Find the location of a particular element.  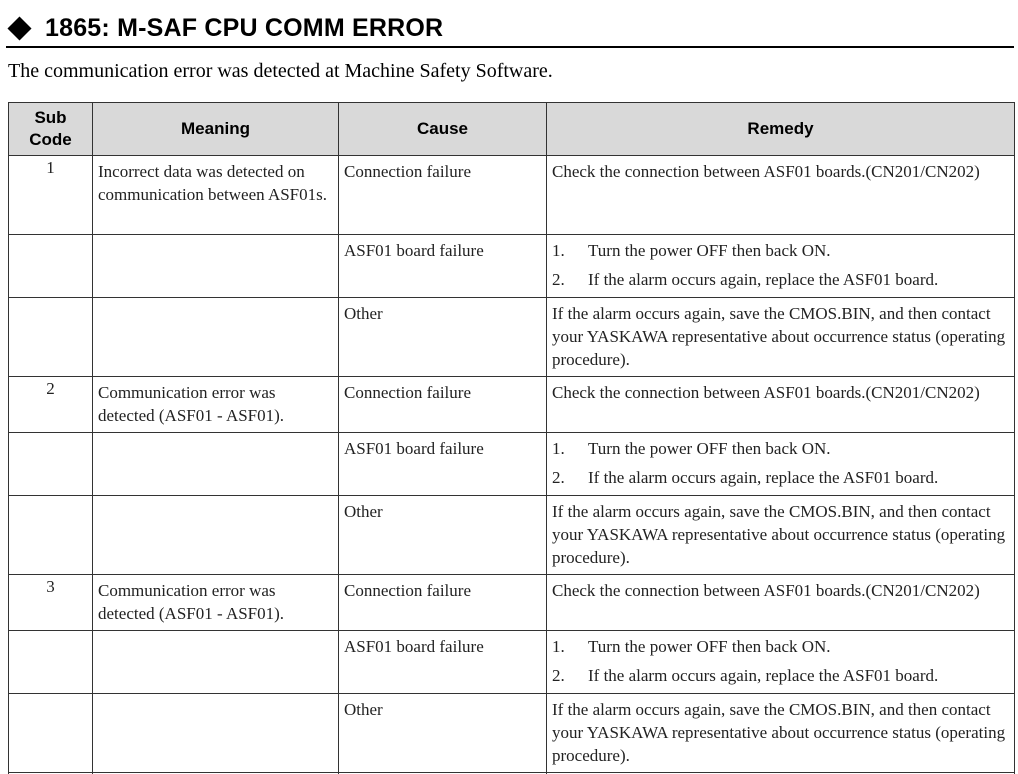

sub-code-cell: 3 is located at coordinates (50, 602).